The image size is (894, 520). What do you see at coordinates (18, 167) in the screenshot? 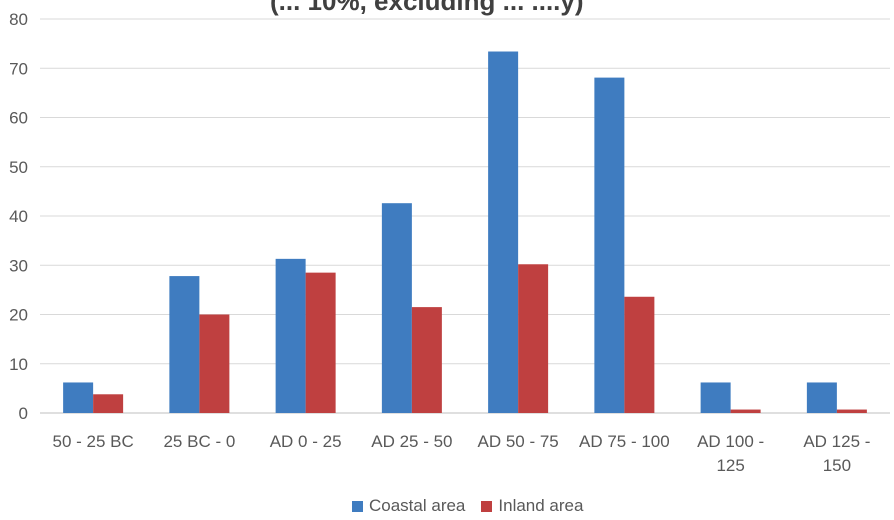
I see `y-tick-label: 50` at bounding box center [18, 167].